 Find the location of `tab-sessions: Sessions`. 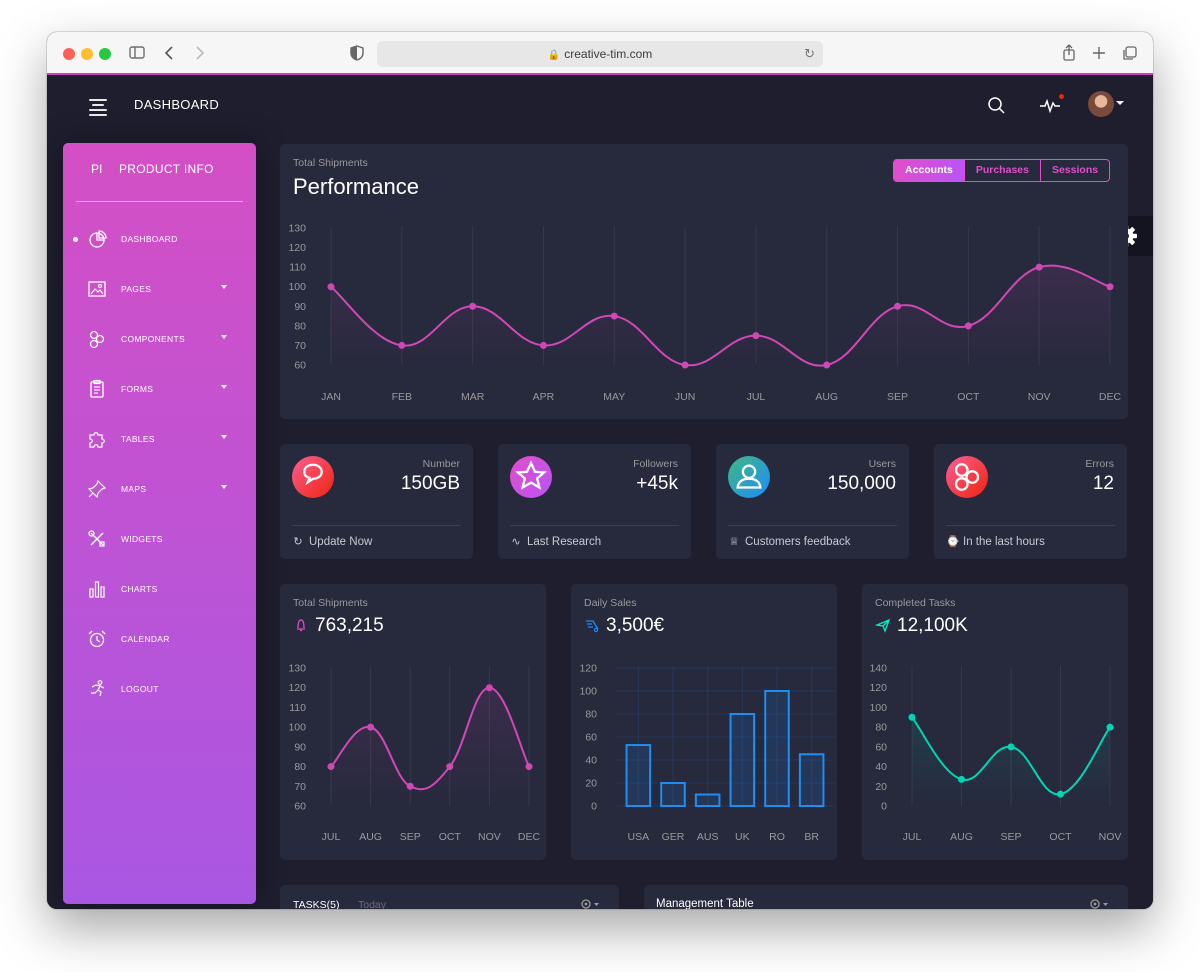

tab-sessions: Sessions is located at coordinates (1074, 170).